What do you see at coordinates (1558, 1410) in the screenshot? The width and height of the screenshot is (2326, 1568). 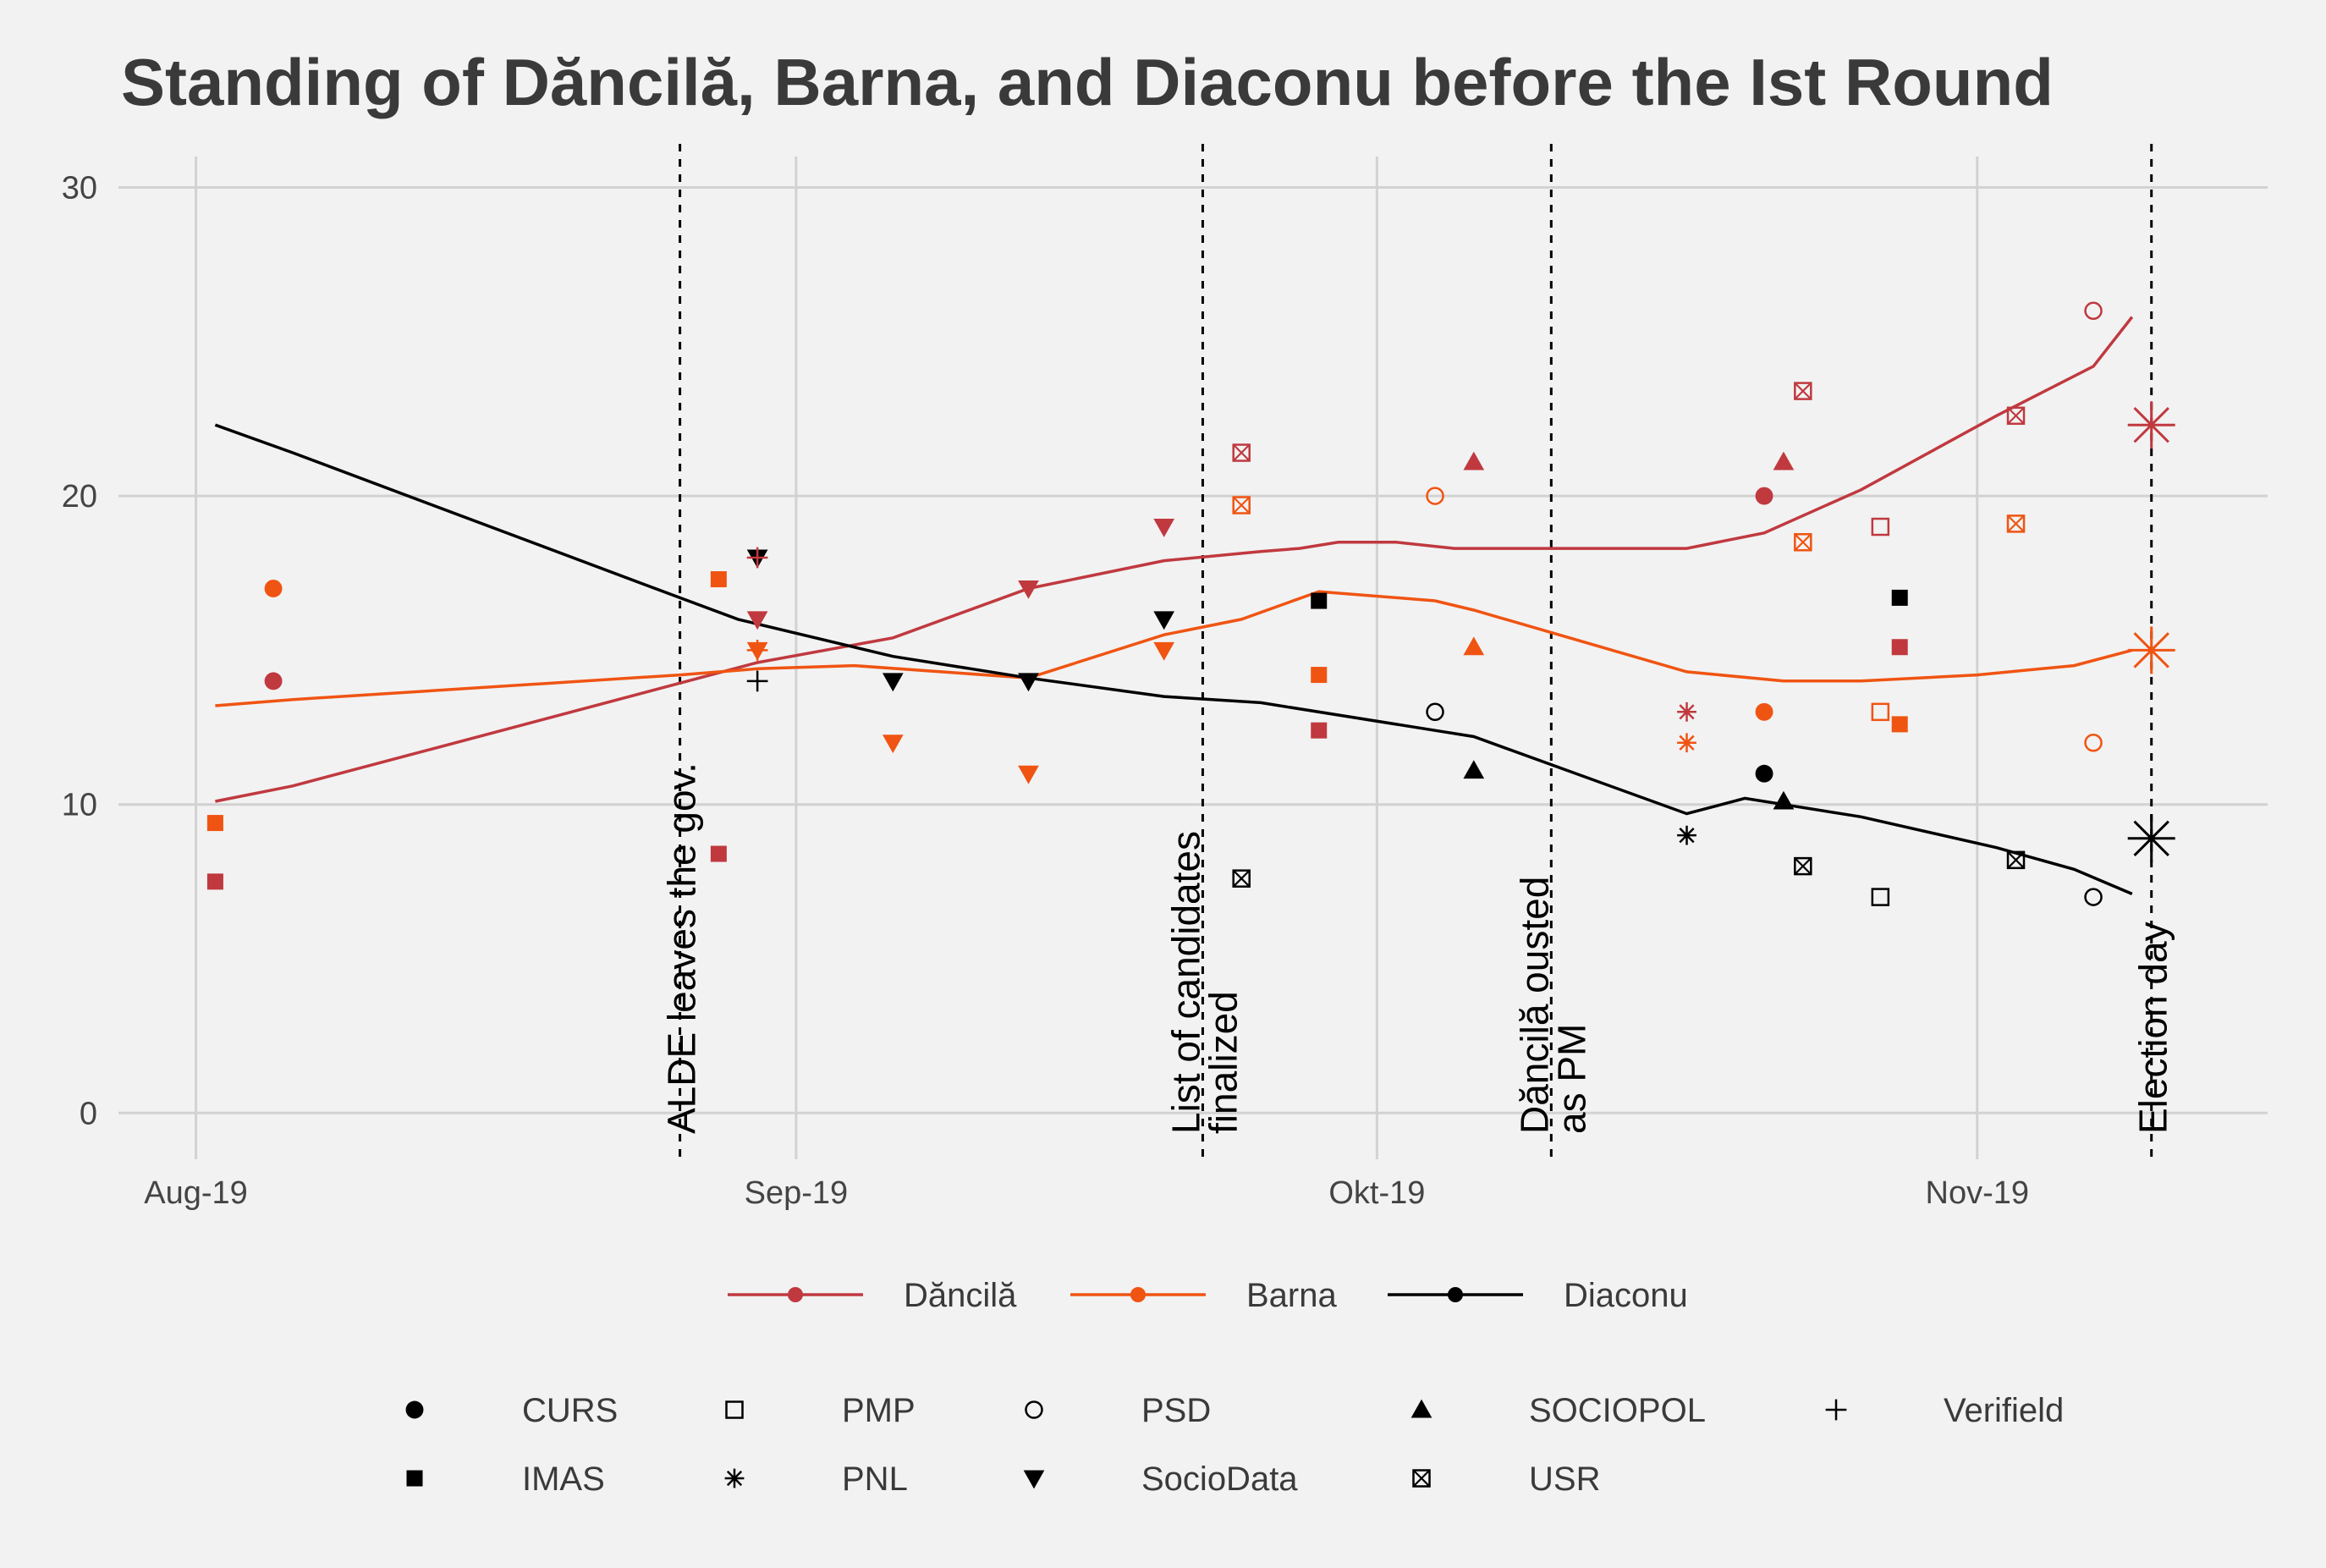 I see `legend-item-sociopol: SOCIOPOL` at bounding box center [1558, 1410].